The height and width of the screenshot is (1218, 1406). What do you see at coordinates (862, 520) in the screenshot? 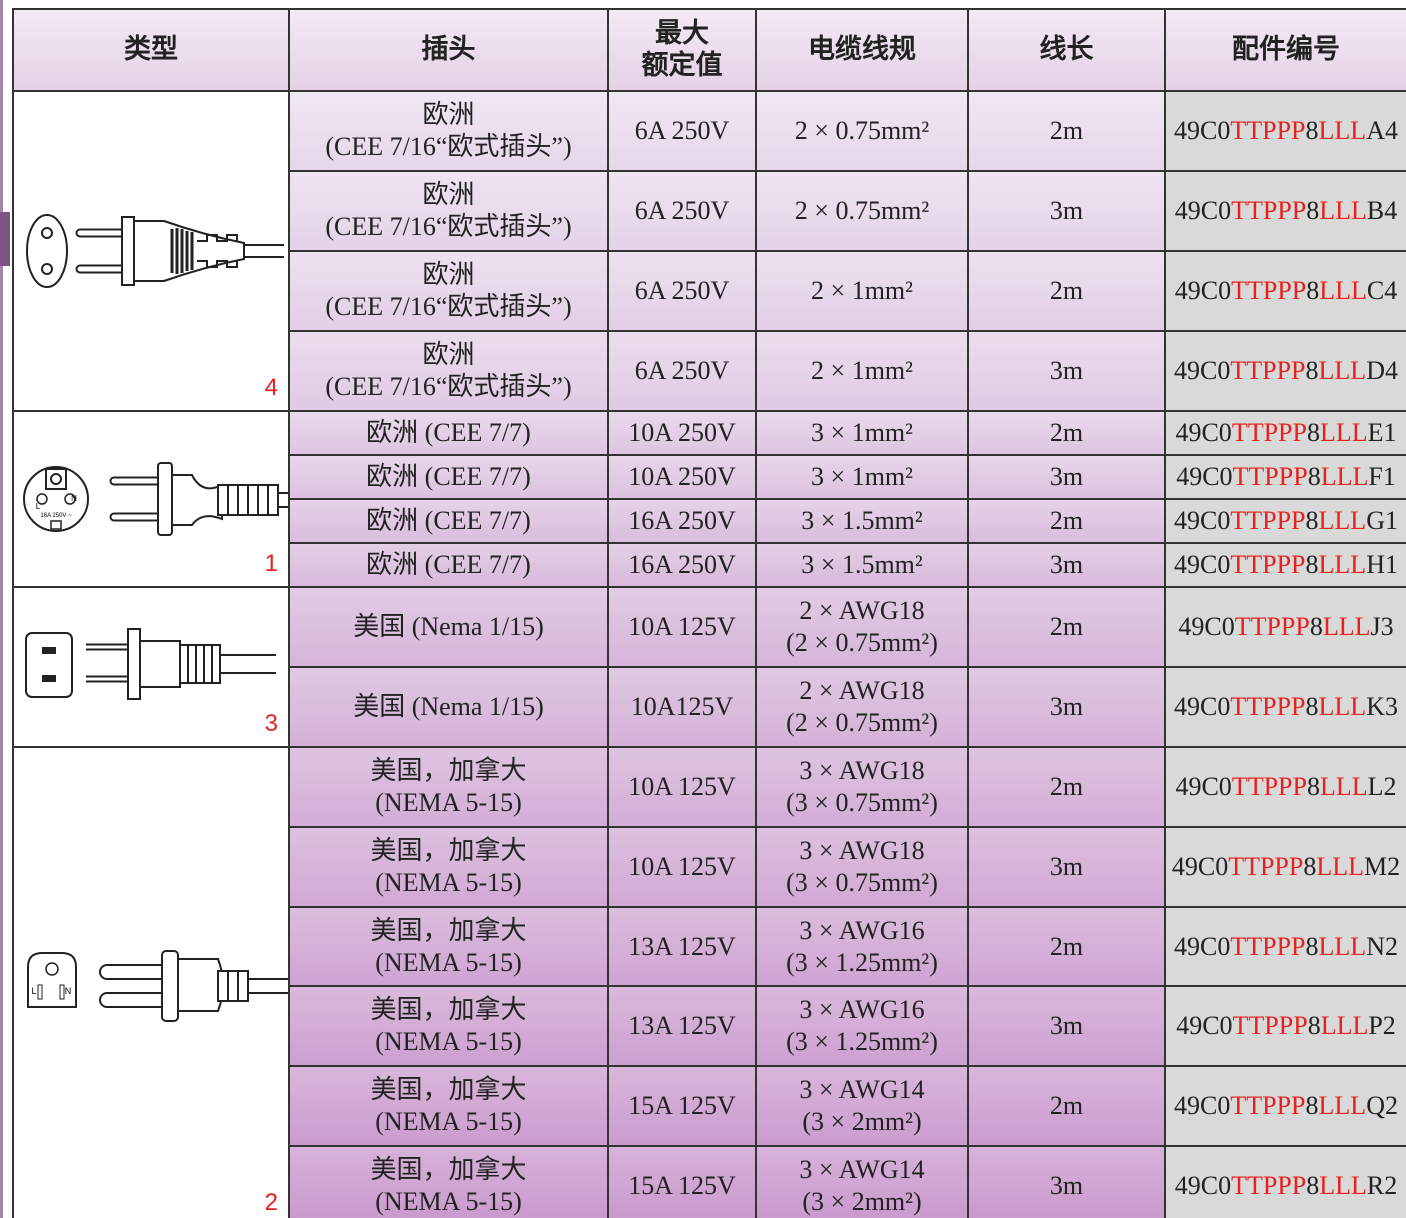
I see `cable-text: 3 × 1.5mm²` at bounding box center [862, 520].